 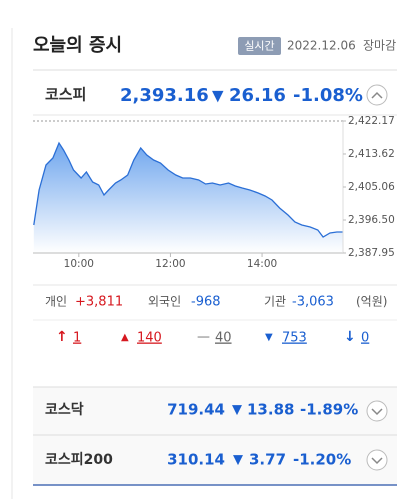 What do you see at coordinates (257, 95) in the screenshot?
I see `index-change: 26.16` at bounding box center [257, 95].